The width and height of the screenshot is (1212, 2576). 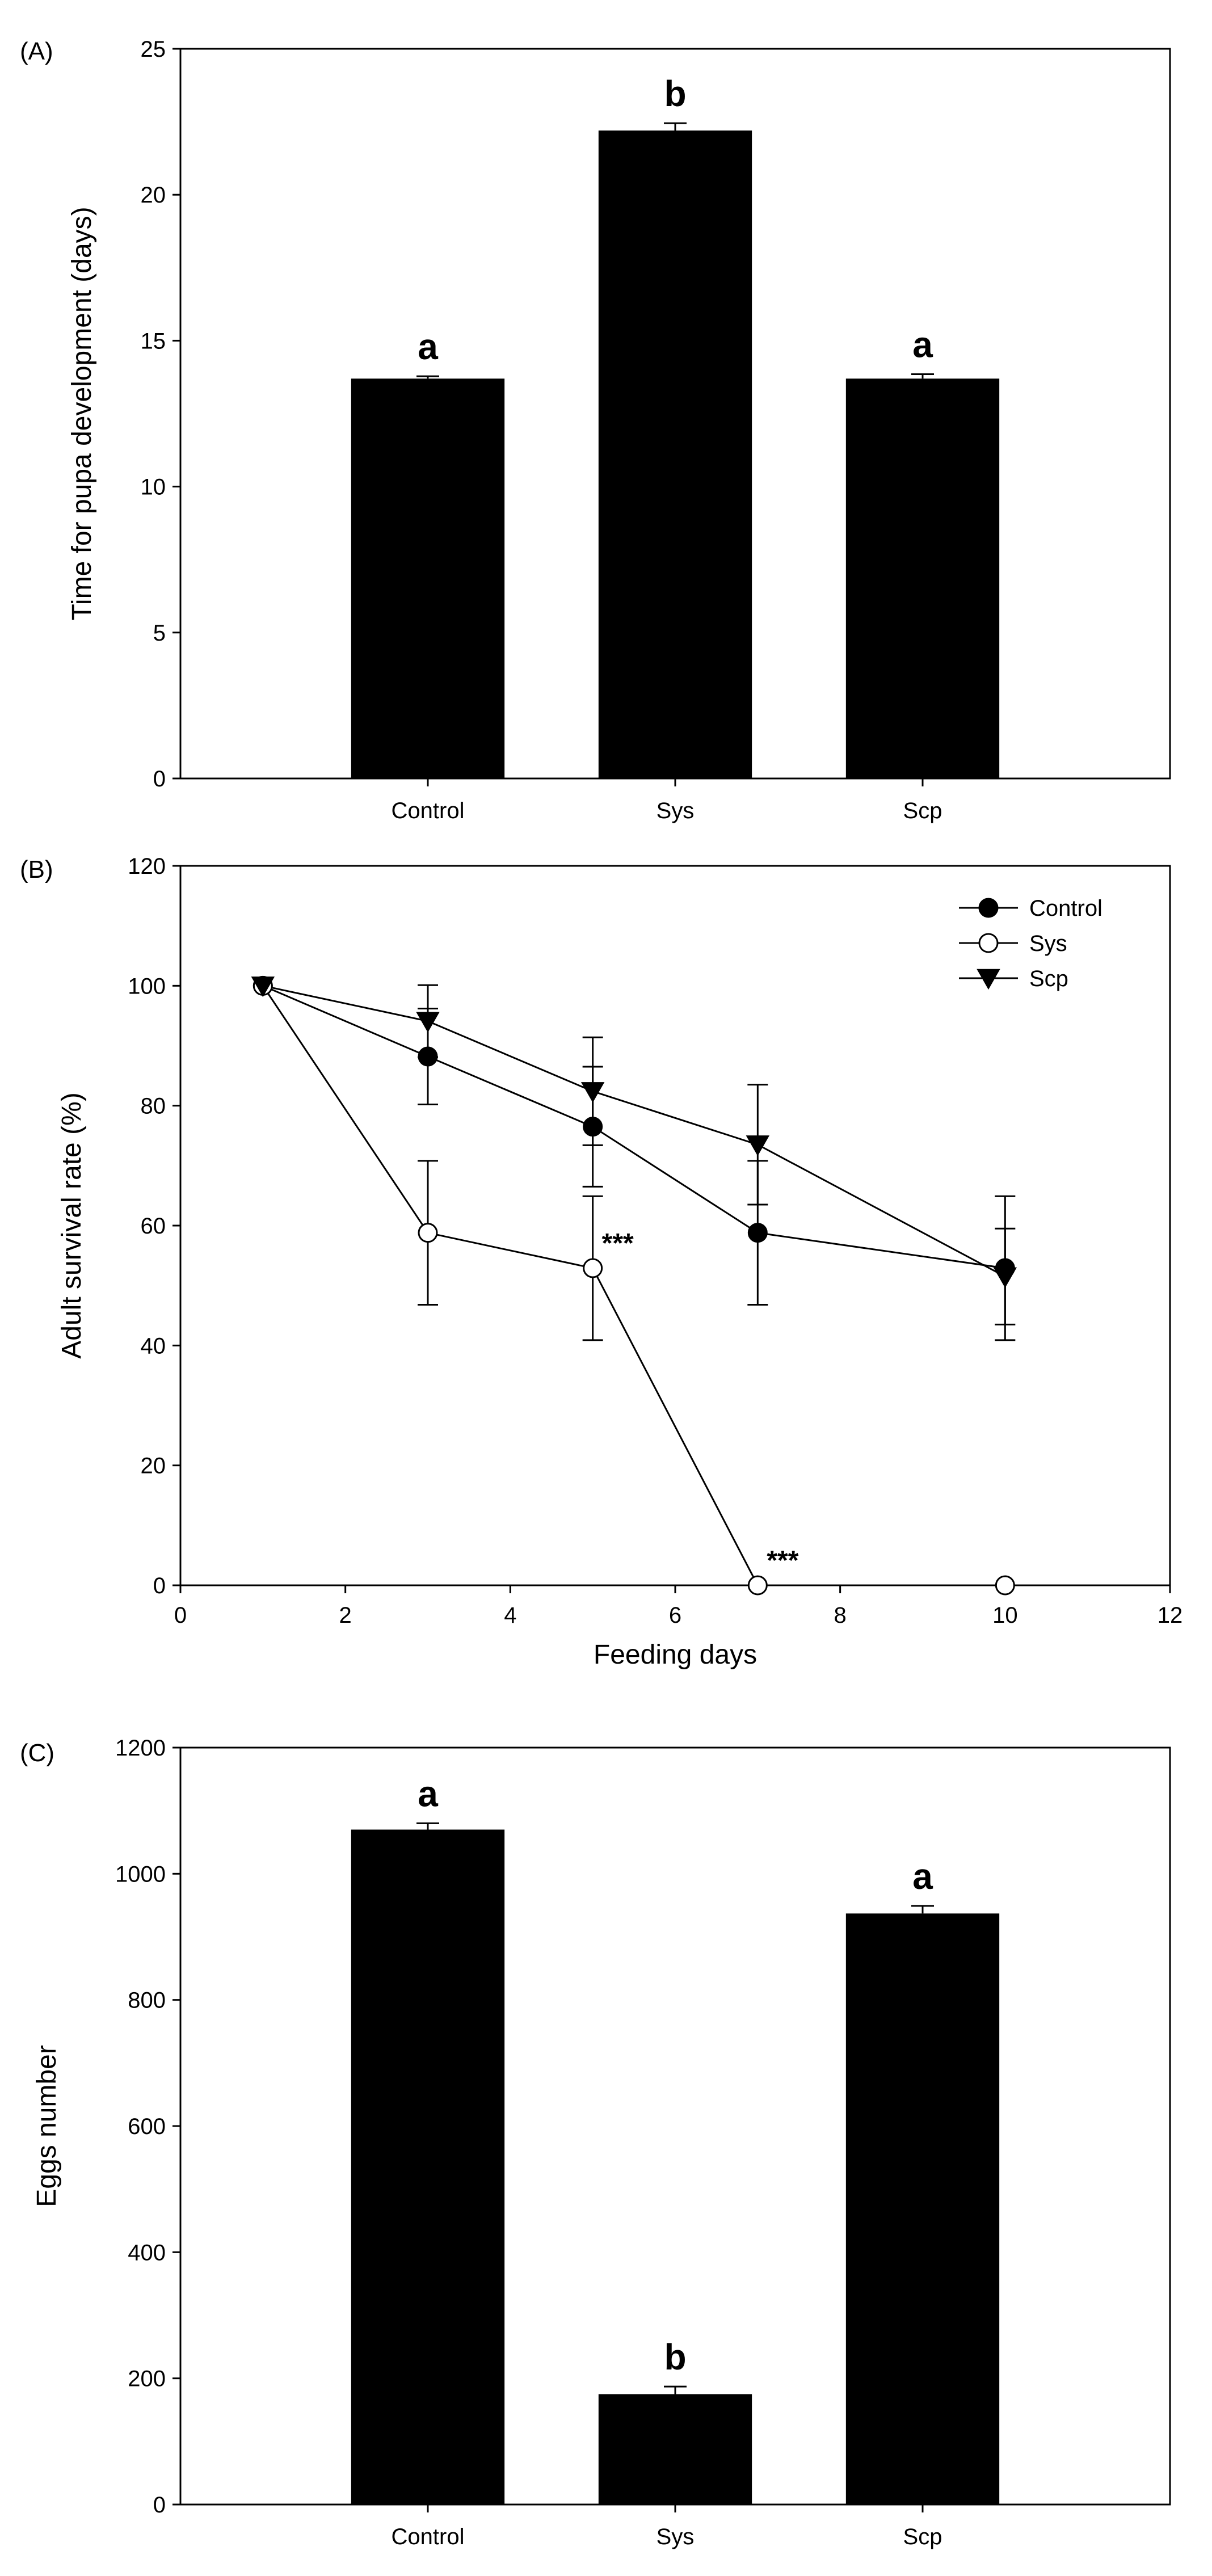 What do you see at coordinates (841, 1615) in the screenshot?
I see `panel-b-x-tick-label: 8` at bounding box center [841, 1615].